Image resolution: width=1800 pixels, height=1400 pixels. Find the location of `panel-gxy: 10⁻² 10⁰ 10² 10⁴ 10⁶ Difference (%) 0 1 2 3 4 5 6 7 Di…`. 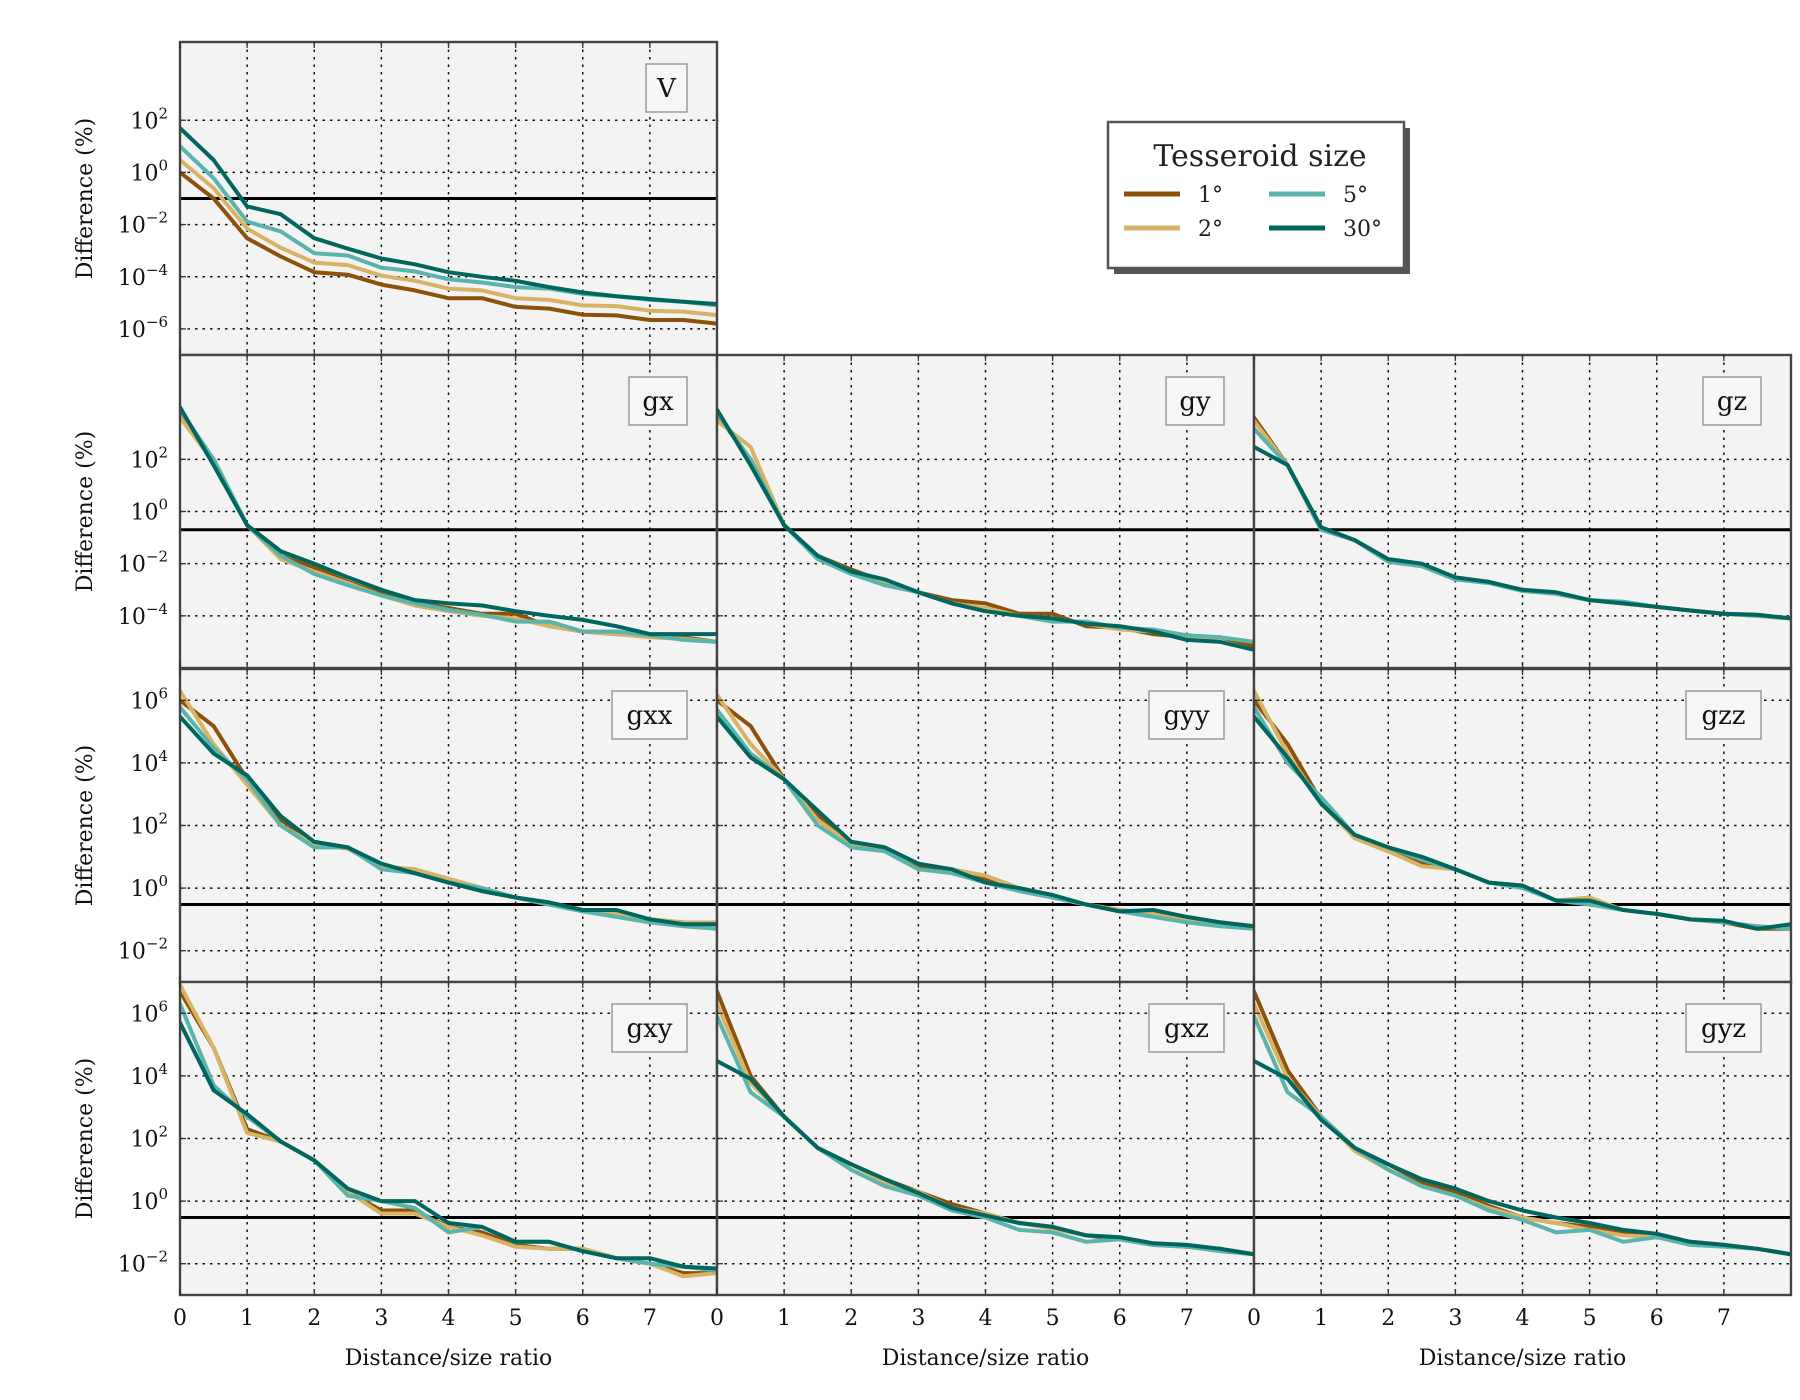

panel-gxy: 10⁻² 10⁰ 10² 10⁴ 10⁶ Difference (%) 0 1 2 3 4 5 6 7 Di… is located at coordinates (396, 1175).